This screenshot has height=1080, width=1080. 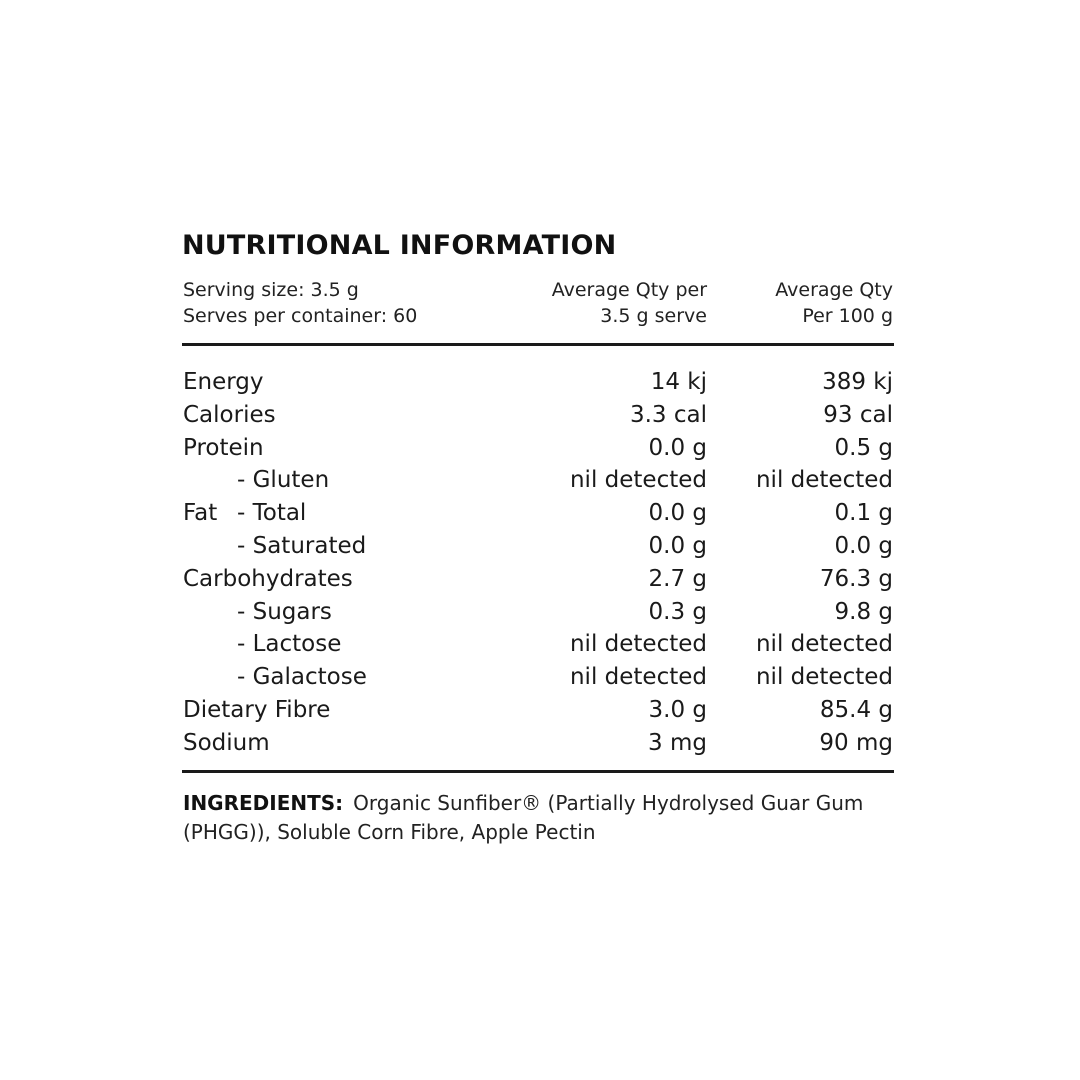 What do you see at coordinates (302, 545) in the screenshot?
I see `nutrient-sublabel: - Saturated` at bounding box center [302, 545].